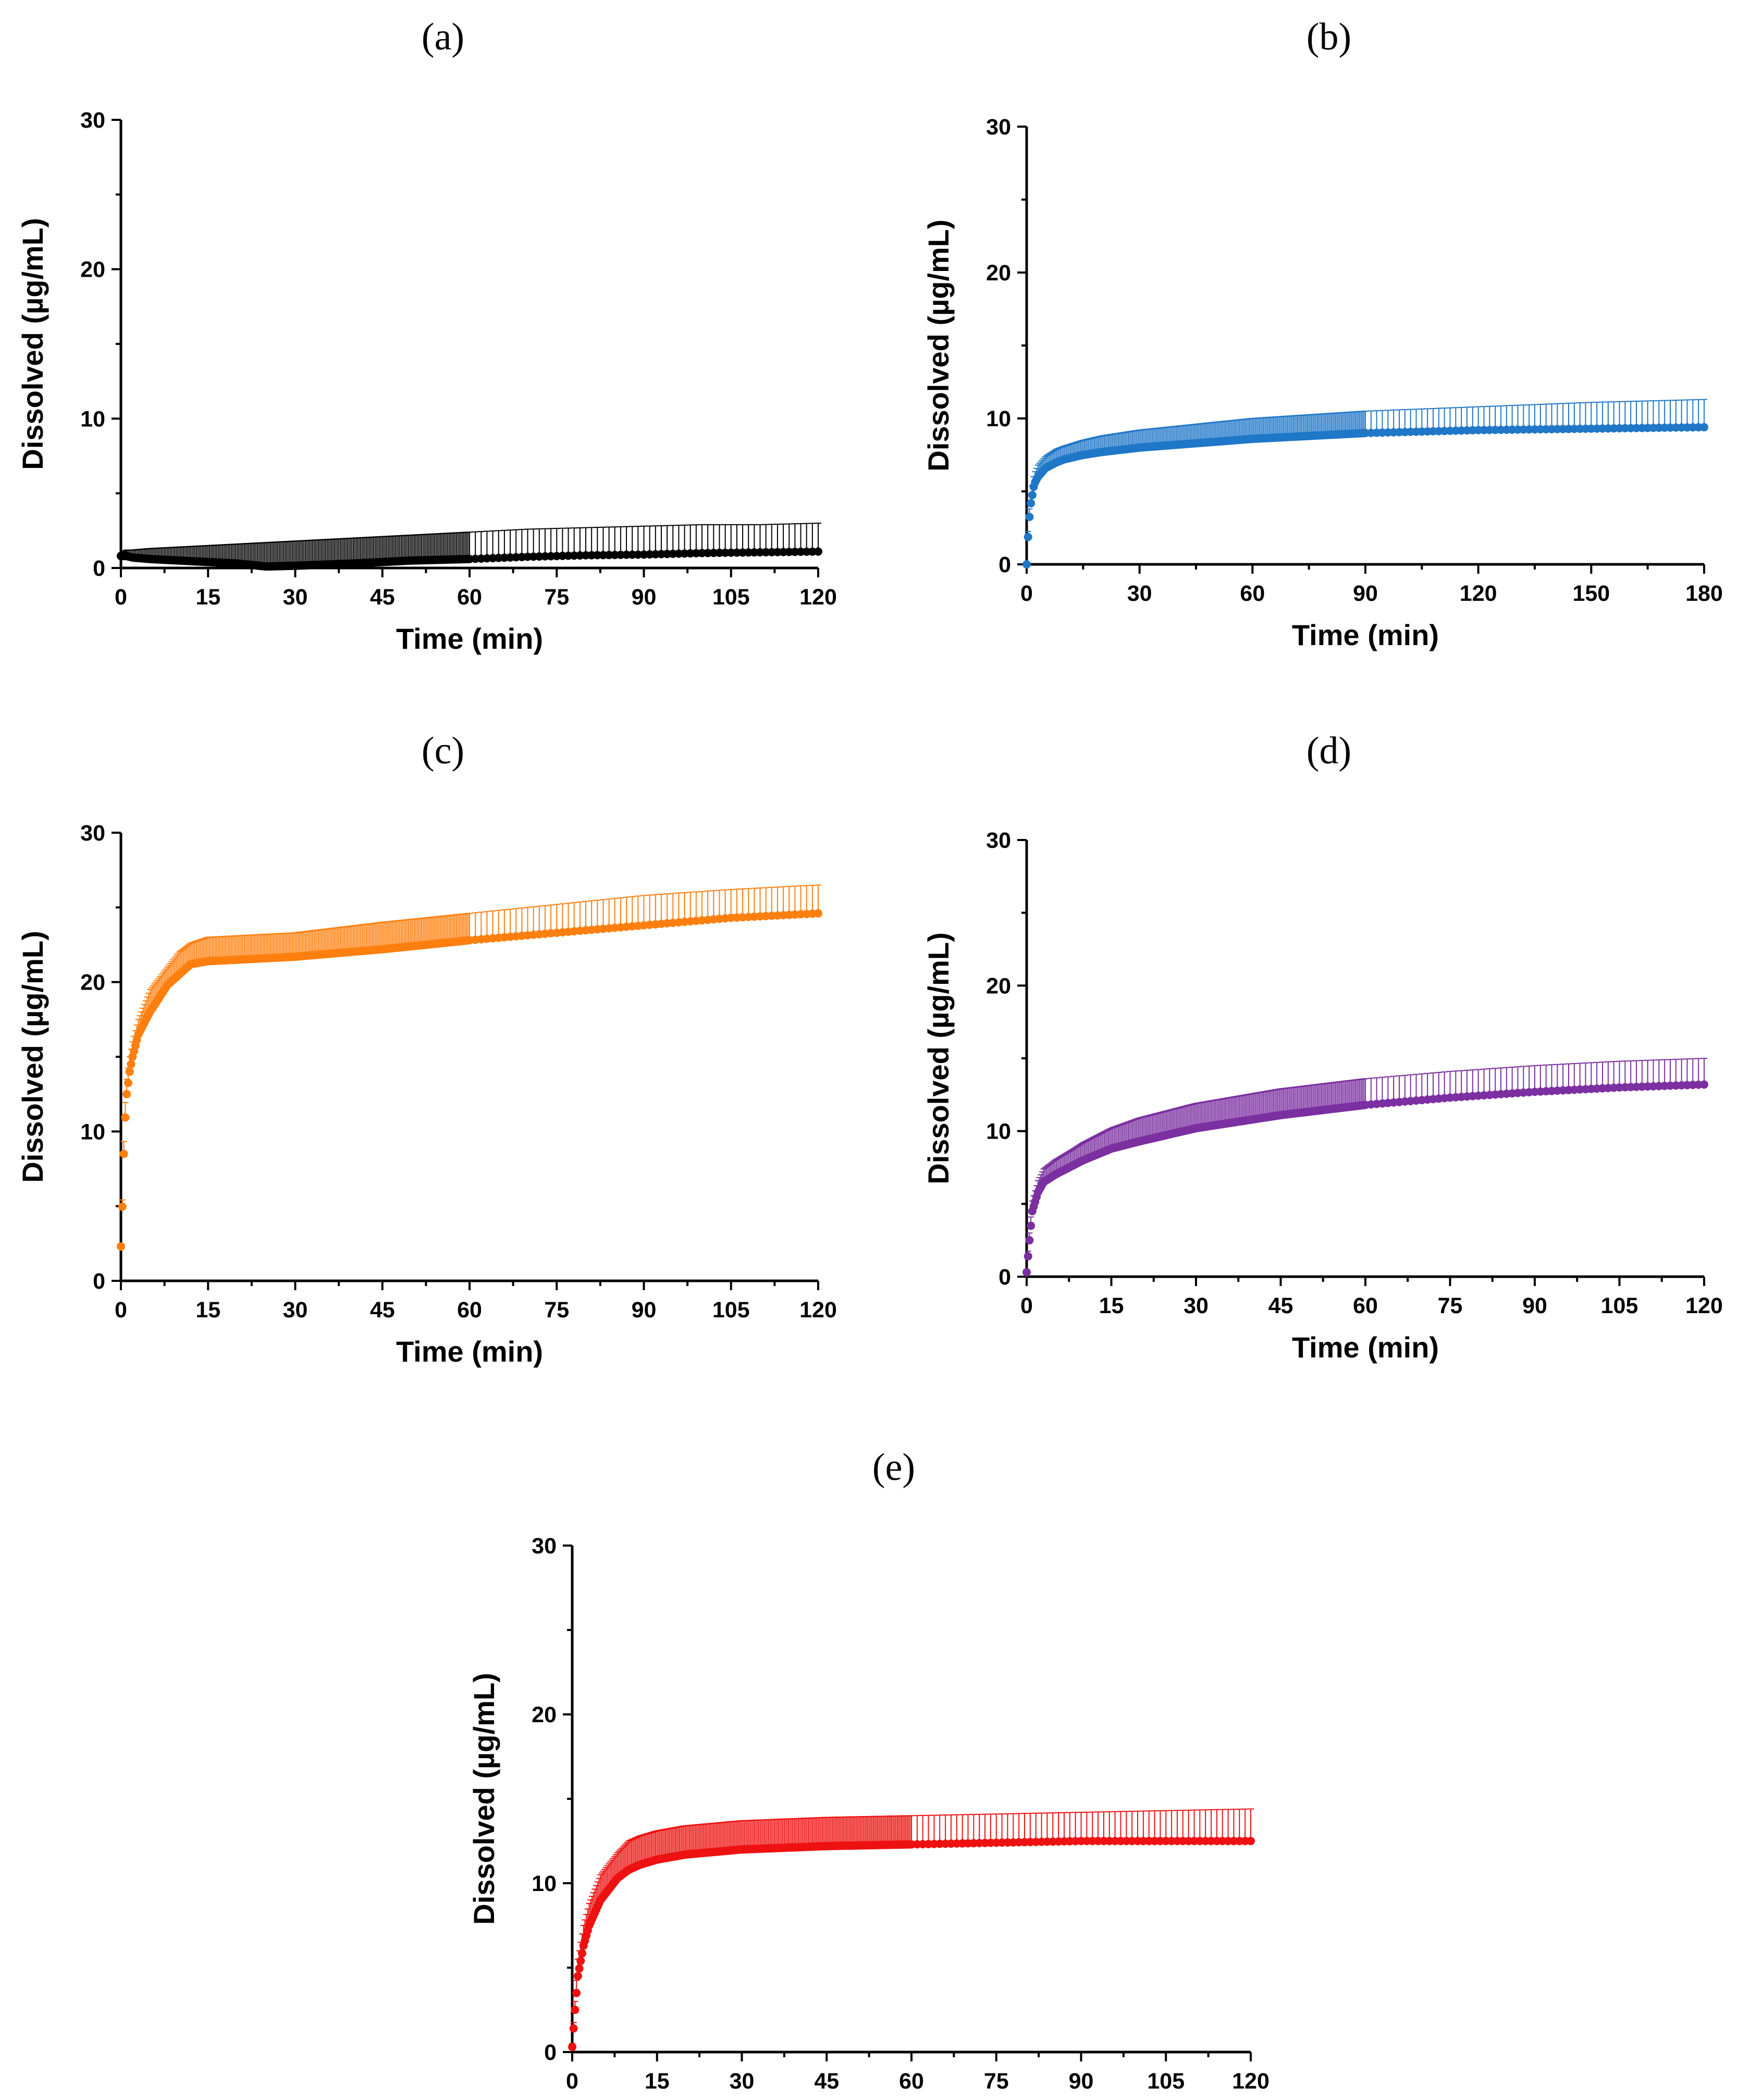  Describe the element at coordinates (1328, 37) in the screenshot. I see `panel-label: (b)` at that location.